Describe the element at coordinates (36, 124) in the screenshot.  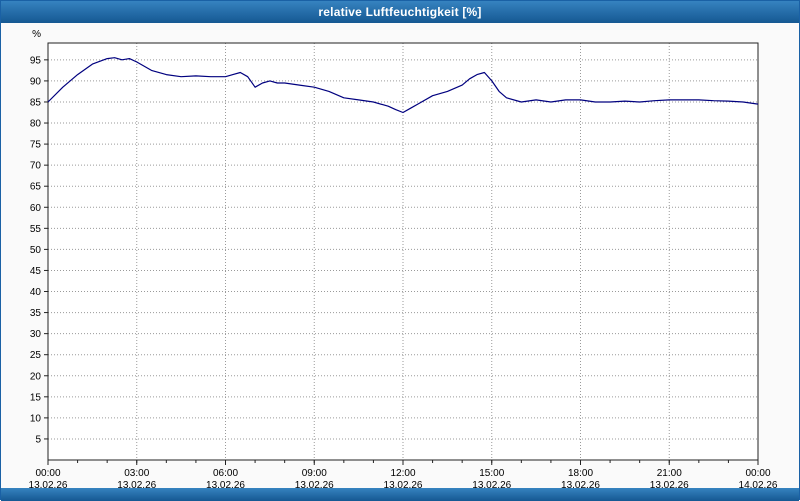
I see `y-tick-label: 80` at that location.